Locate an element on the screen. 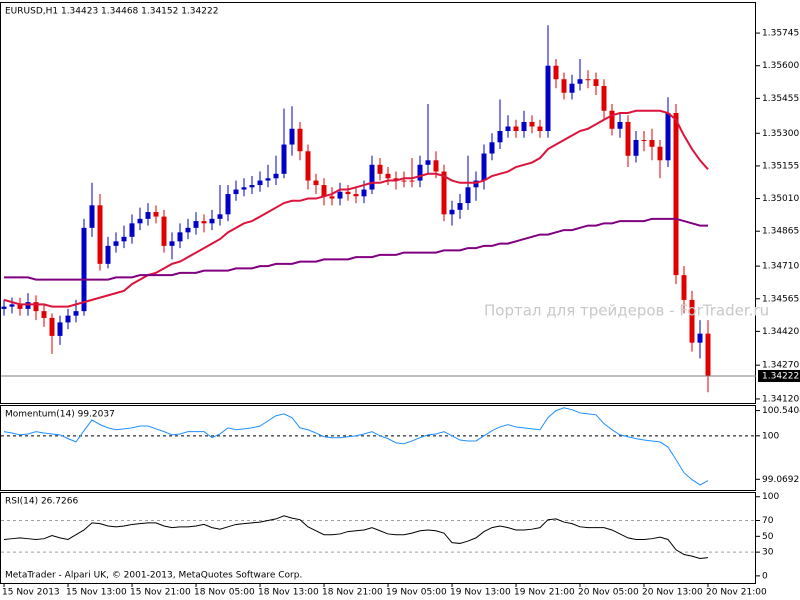  y-tick-label: 1.34865 is located at coordinates (780, 232).